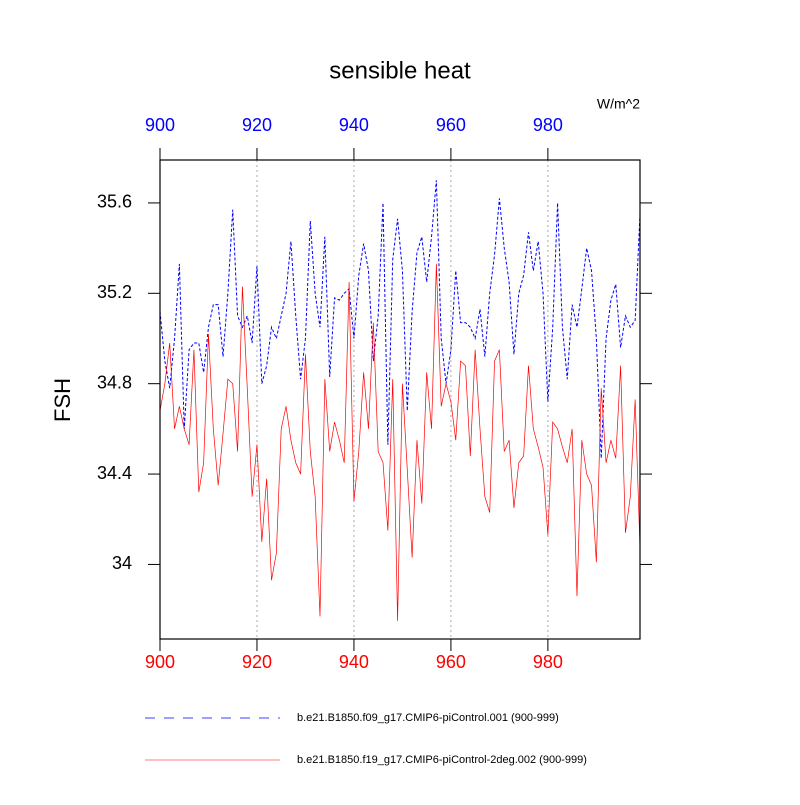  I want to click on chart-title: sensible heat, so click(400, 70).